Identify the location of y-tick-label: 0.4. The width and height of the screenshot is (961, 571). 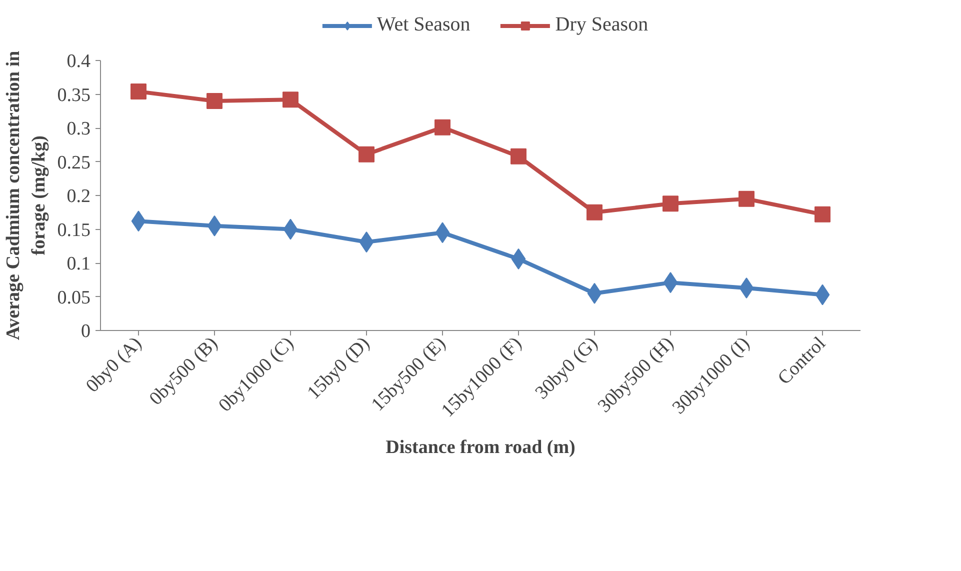
(78, 61).